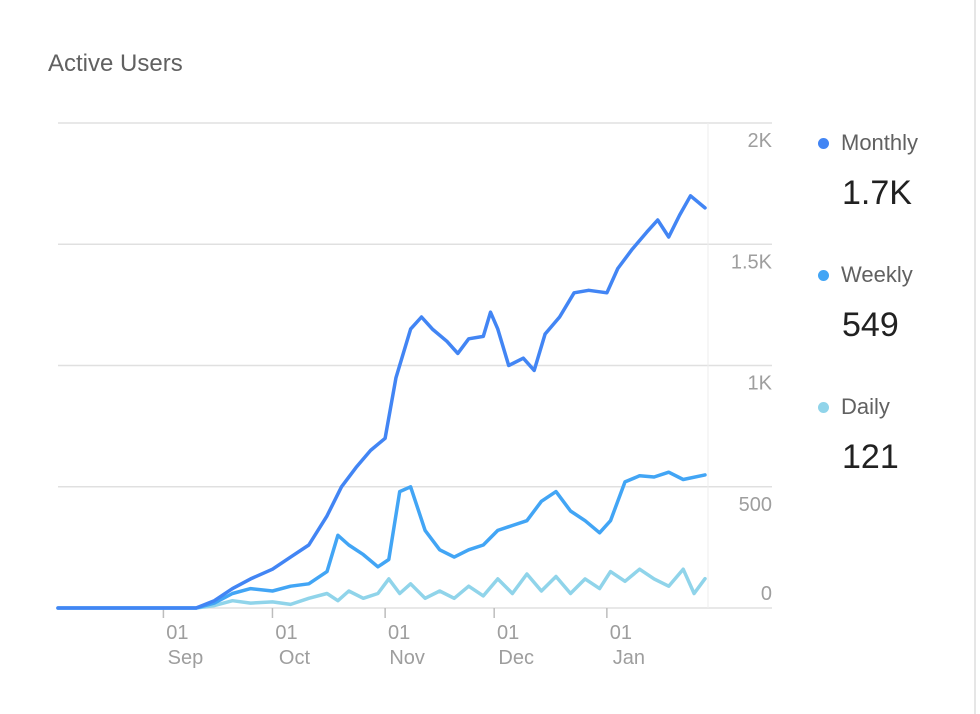 The width and height of the screenshot is (980, 714). Describe the element at coordinates (629, 658) in the screenshot. I see `x-tick-label-month: Jan` at that location.